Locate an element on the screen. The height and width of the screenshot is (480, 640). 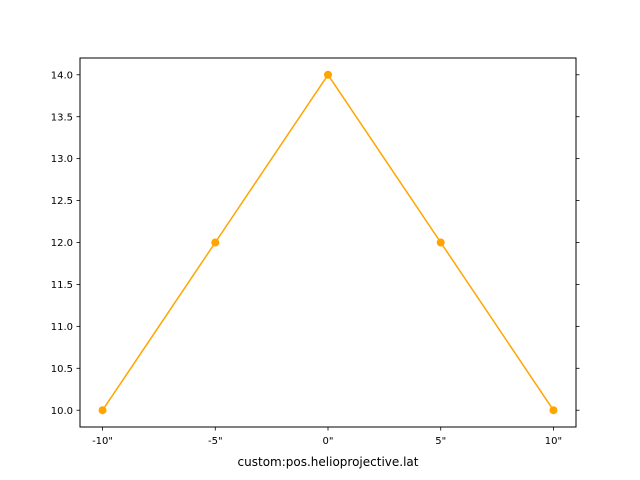
x-axis-label: custom:pos.helioprojective.lat is located at coordinates (328, 462).